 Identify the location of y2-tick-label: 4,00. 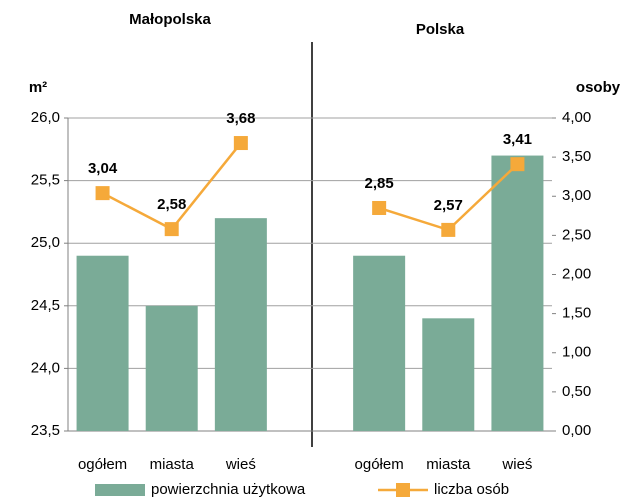
(576, 117).